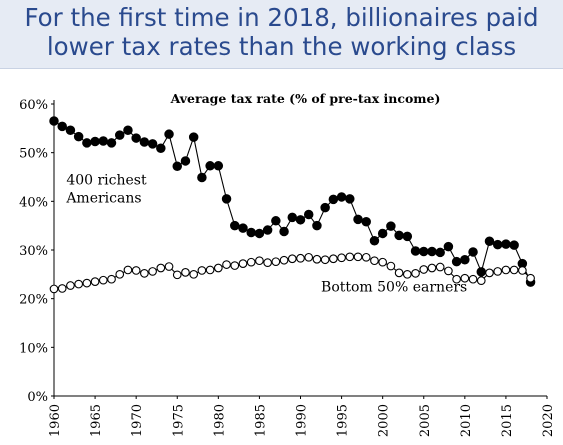 The height and width of the screenshot is (445, 563). What do you see at coordinates (507, 420) in the screenshot?
I see `x-tick-label: 2015` at bounding box center [507, 420].